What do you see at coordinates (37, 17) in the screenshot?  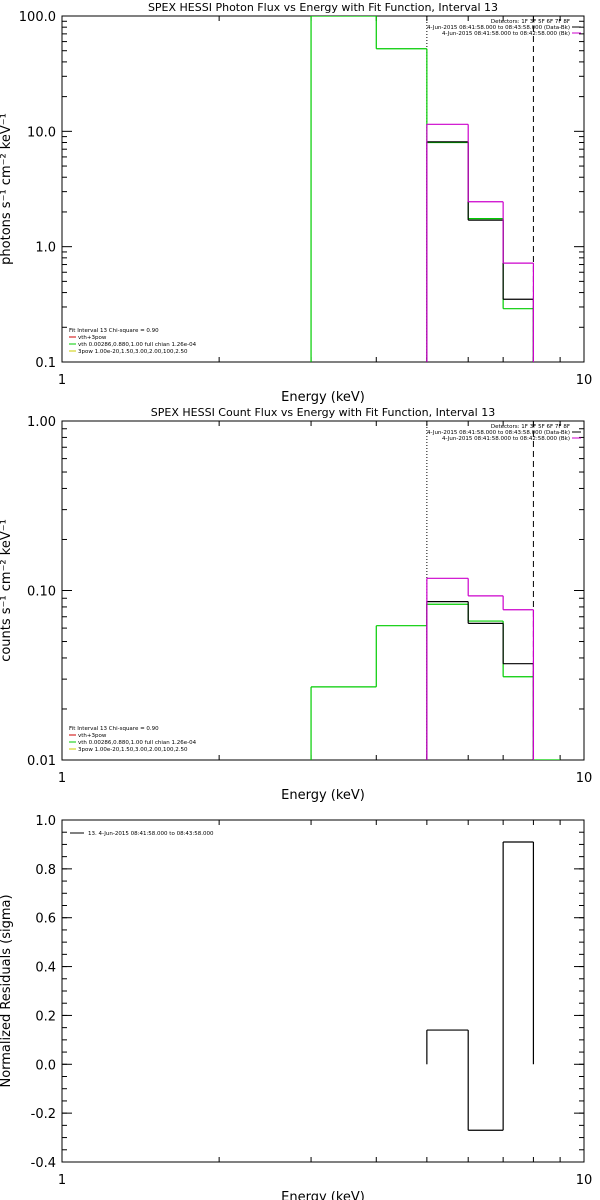 I see `y-tick-label: 100.0` at bounding box center [37, 17].